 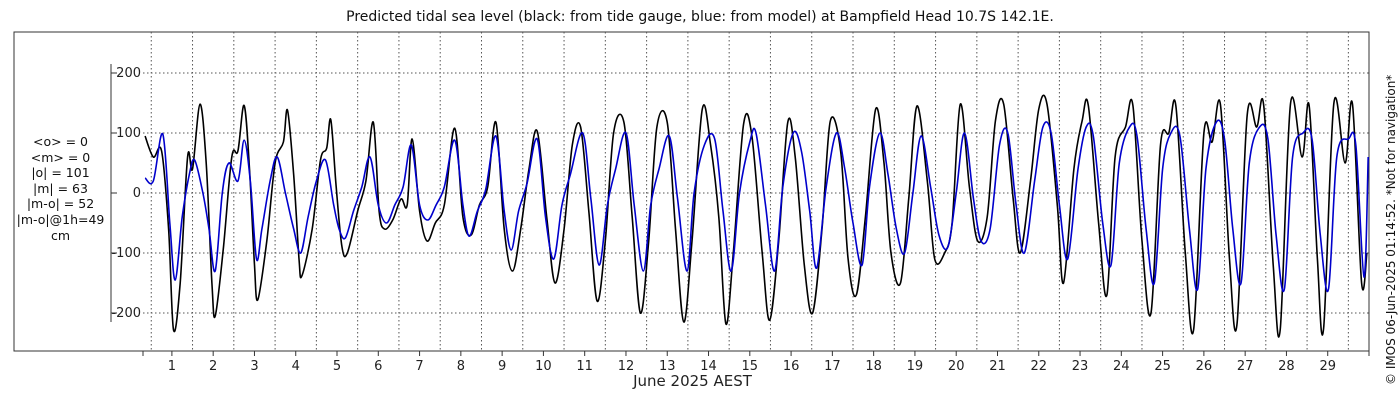 What do you see at coordinates (337, 366) in the screenshot?
I see `x-tick-label: 5` at bounding box center [337, 366].